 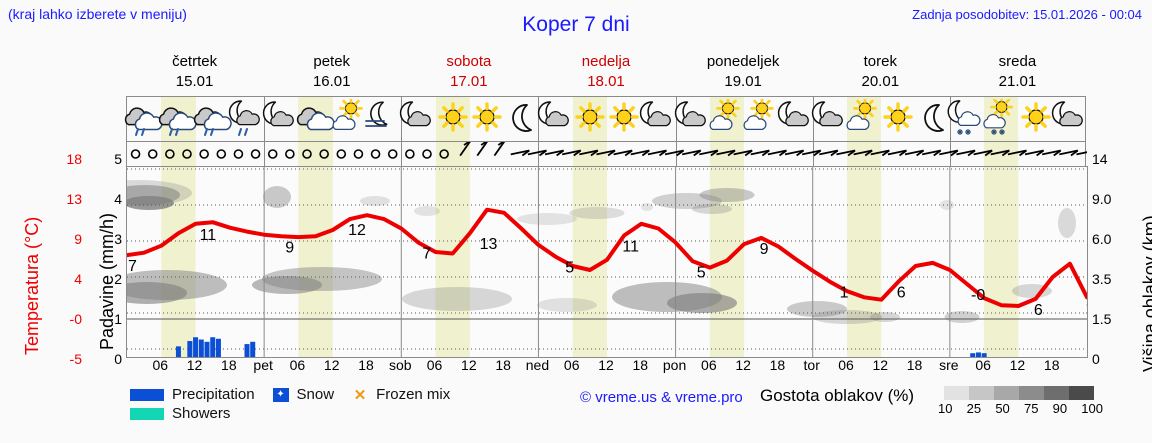 I want to click on legend-item-precipitation: Precipitation, so click(x=192, y=394).